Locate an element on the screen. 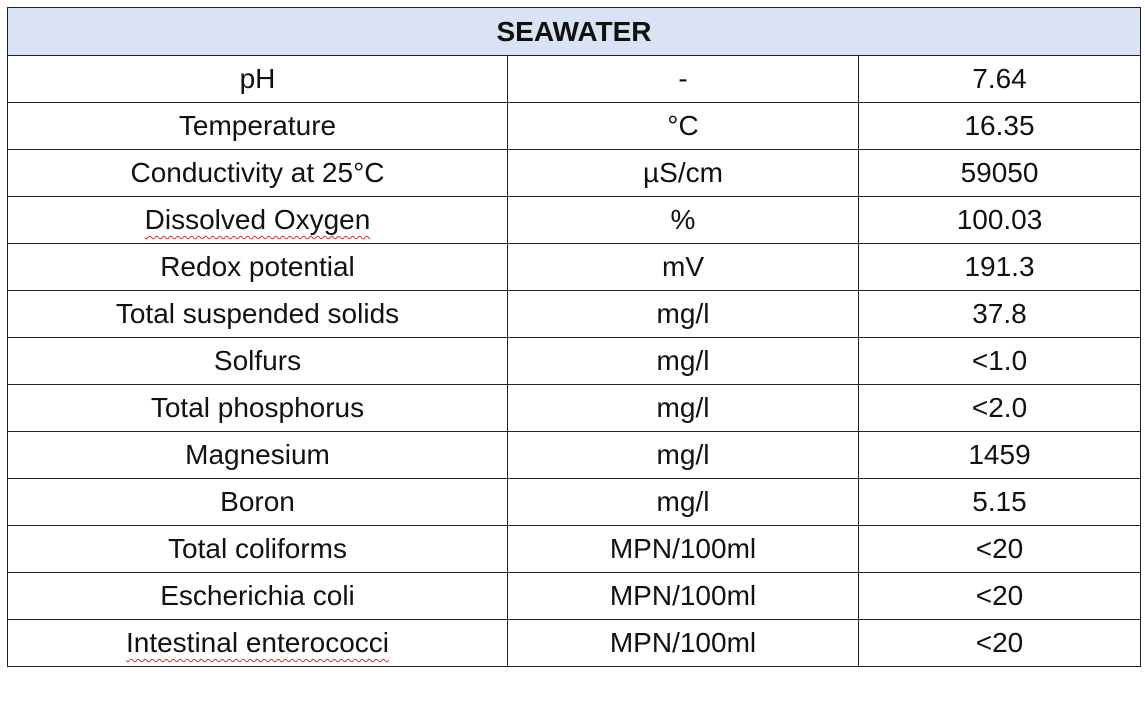  table-row: Redox potential mV 191.3 is located at coordinates (574, 267).